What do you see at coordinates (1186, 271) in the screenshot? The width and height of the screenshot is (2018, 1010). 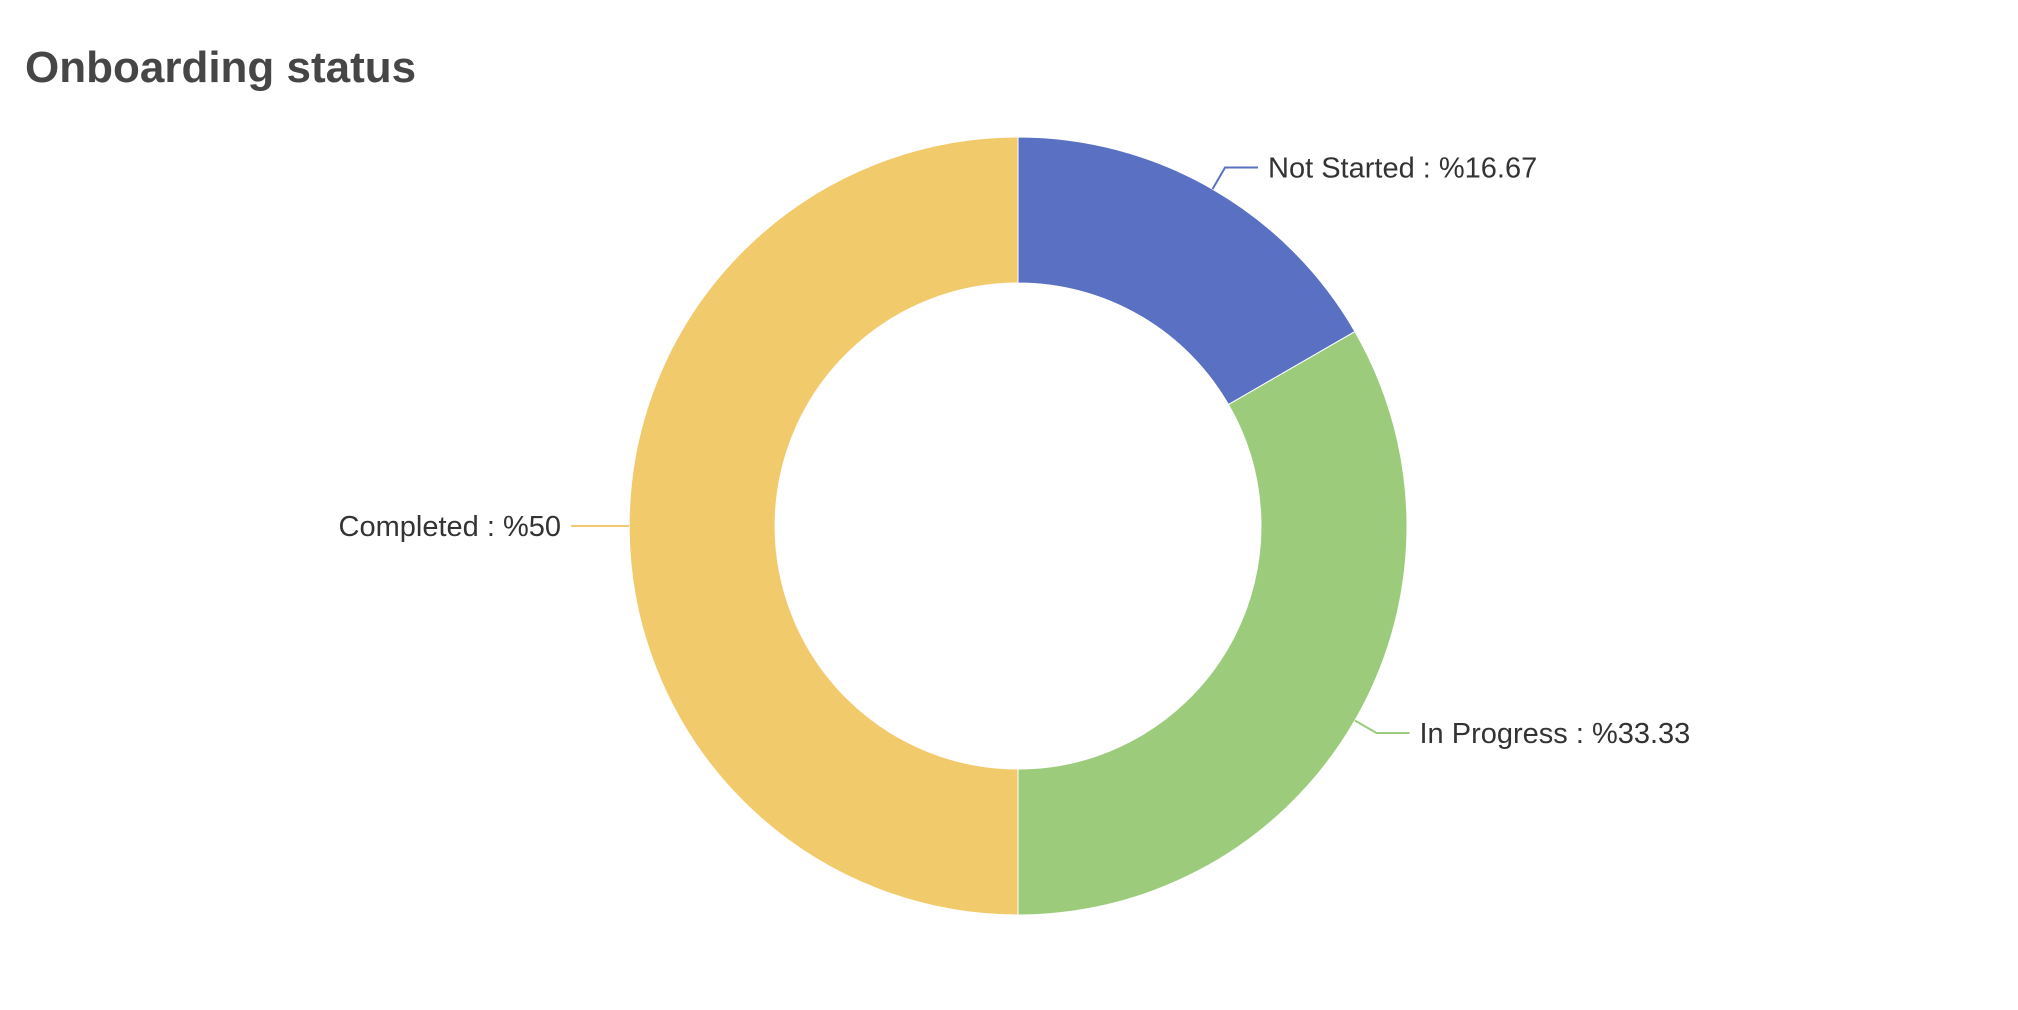 I see `slice-not-started` at bounding box center [1186, 271].